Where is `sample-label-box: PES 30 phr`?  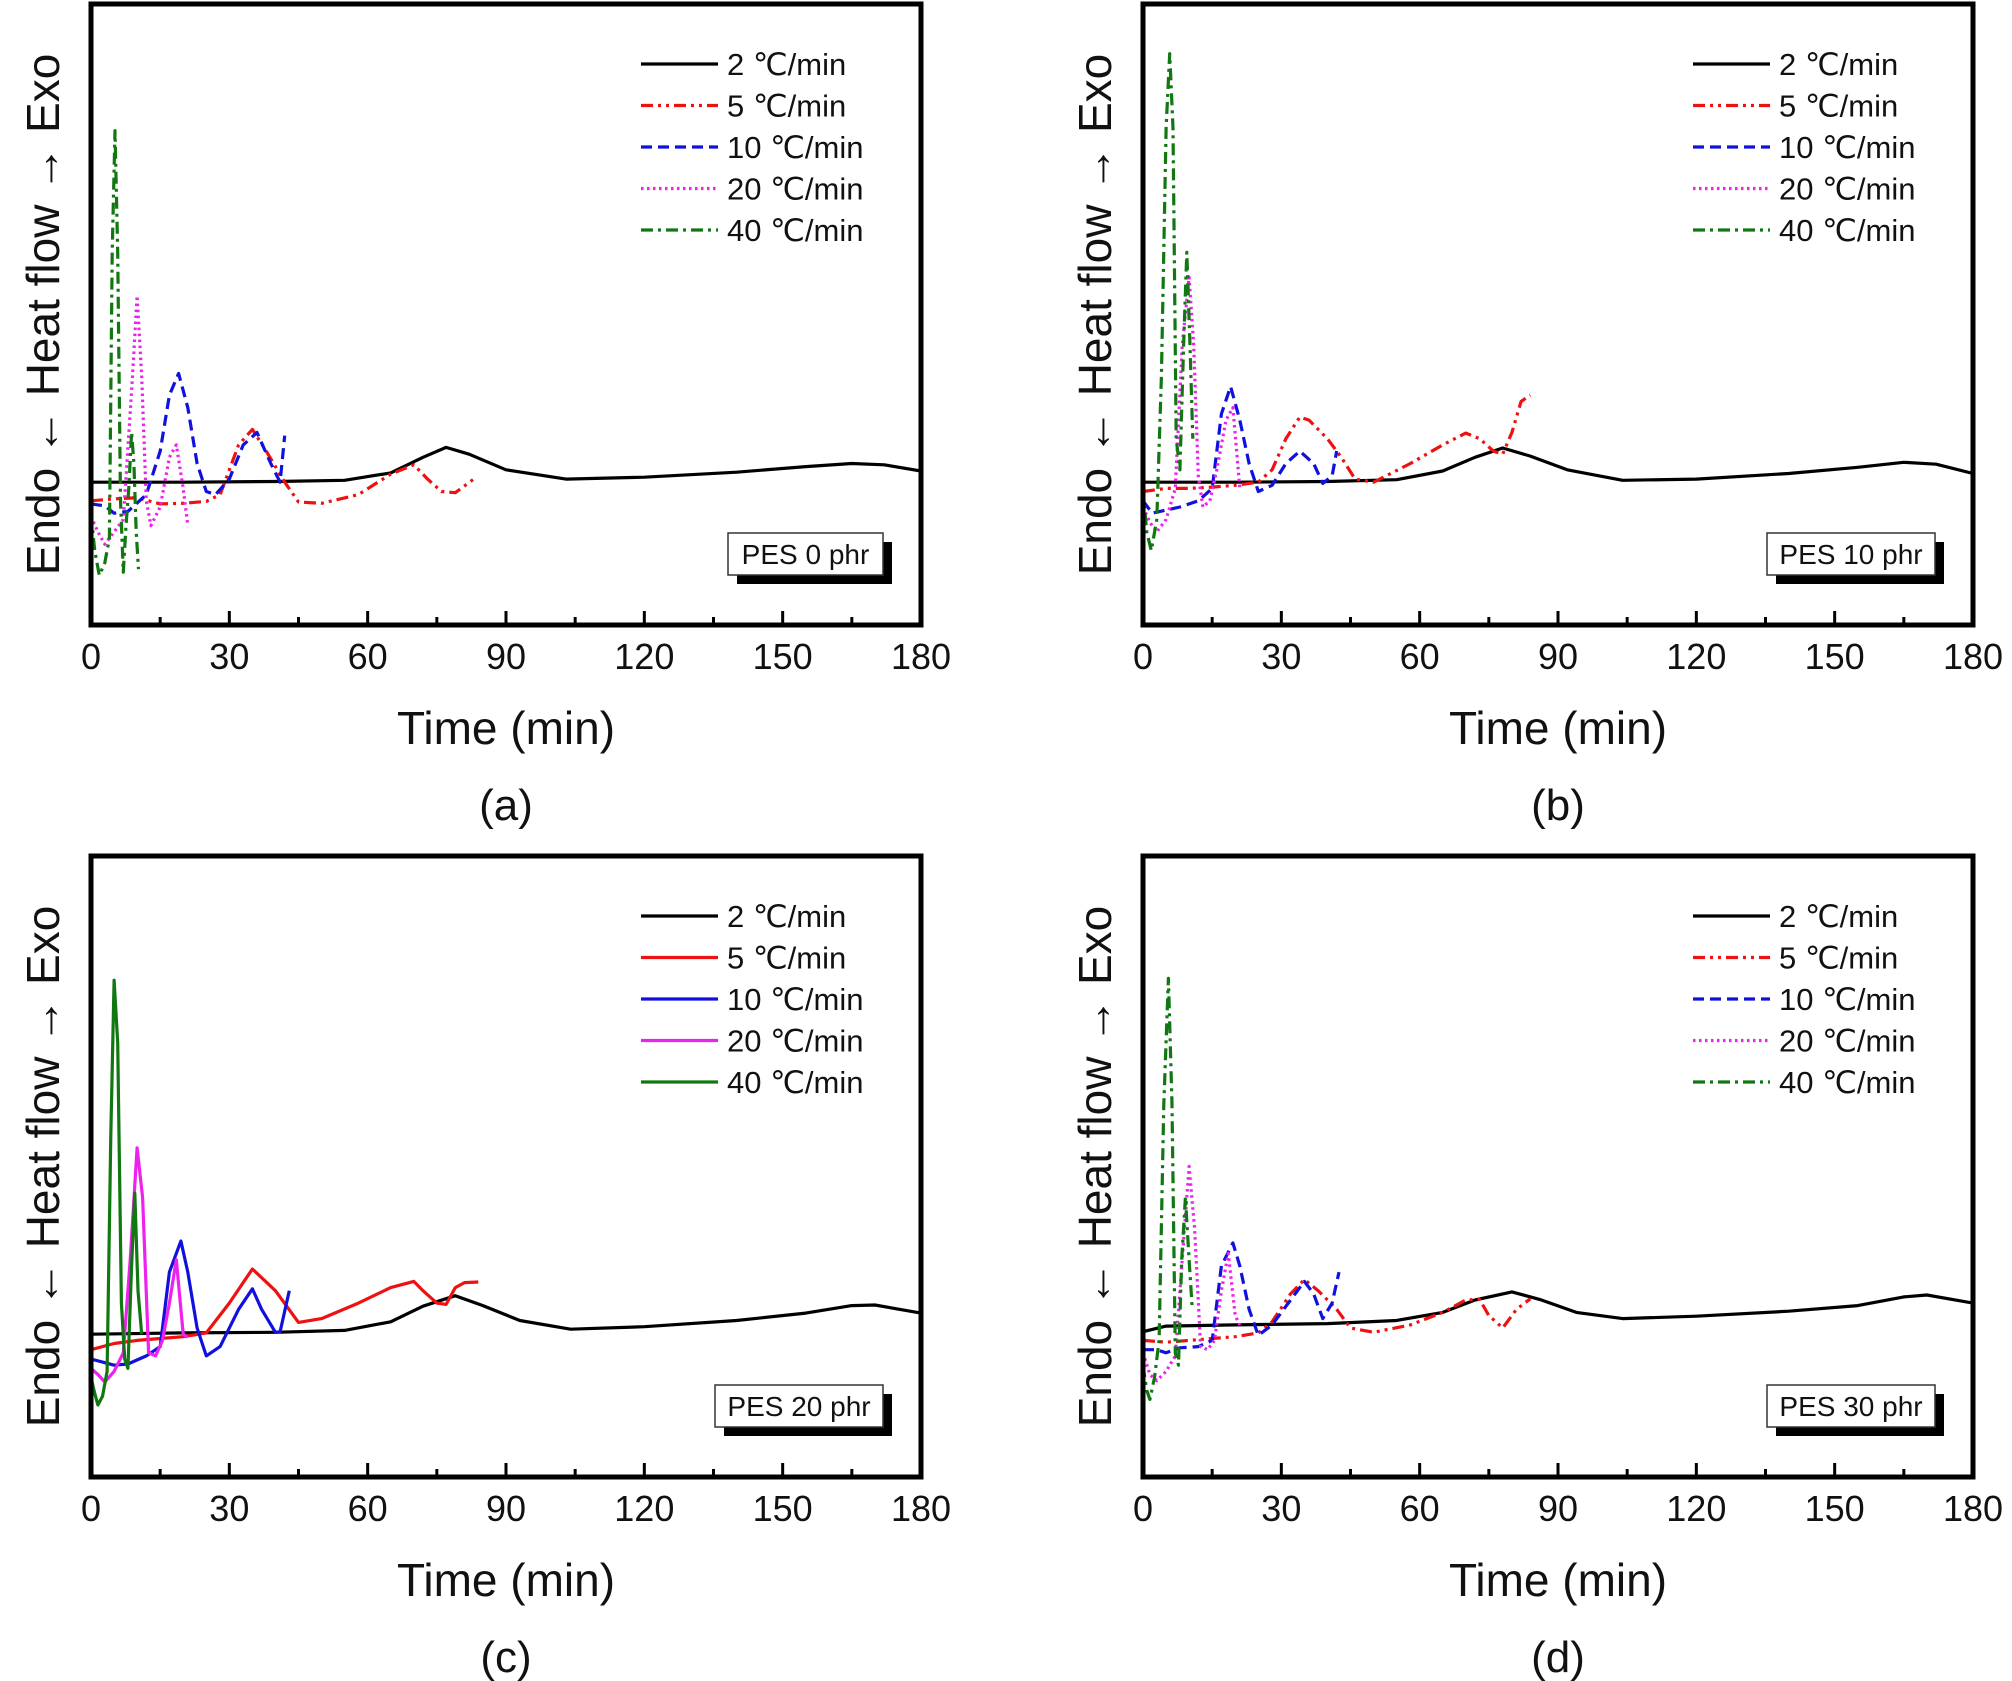 sample-label-box: PES 30 phr is located at coordinates (1855, 1410).